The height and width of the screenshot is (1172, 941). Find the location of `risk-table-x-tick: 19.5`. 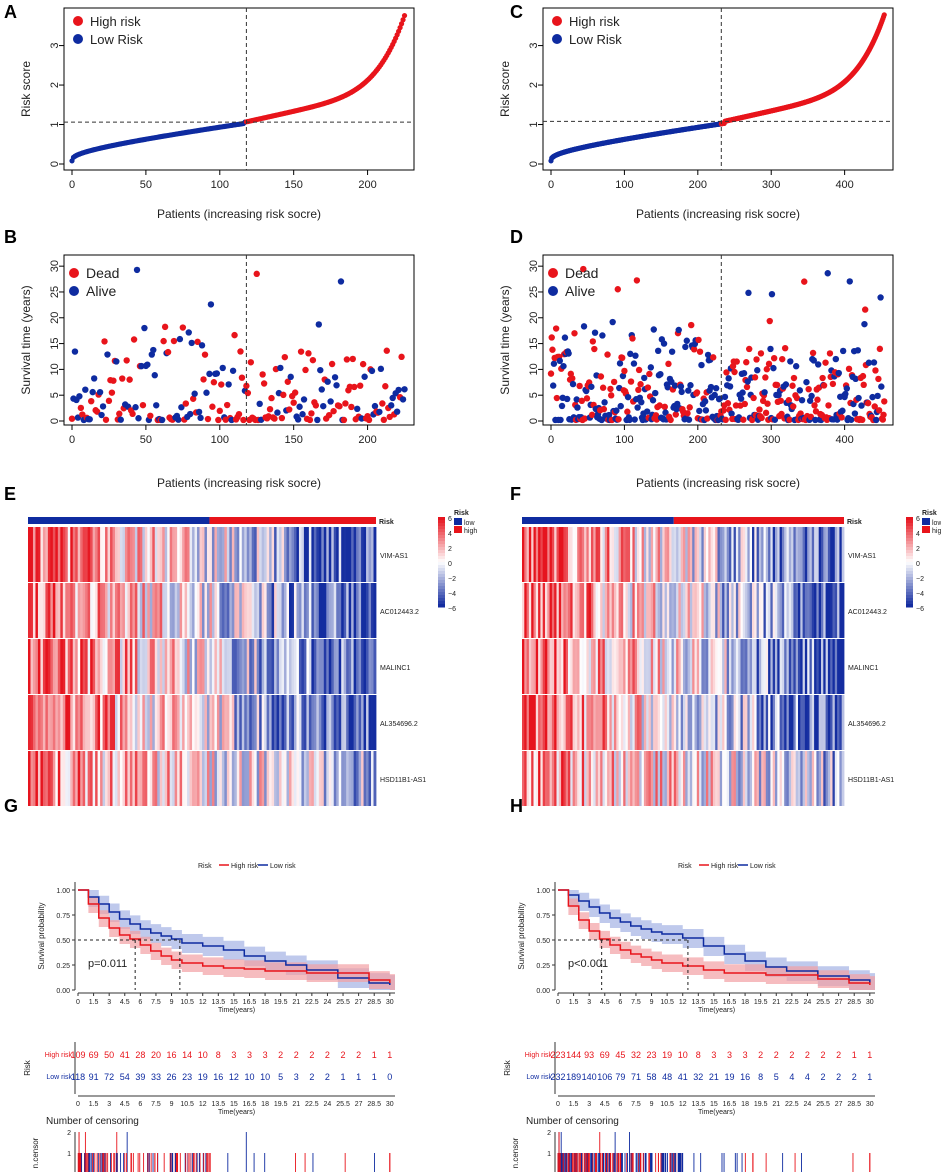

risk-table-x-tick: 19.5 is located at coordinates (281, 1104).